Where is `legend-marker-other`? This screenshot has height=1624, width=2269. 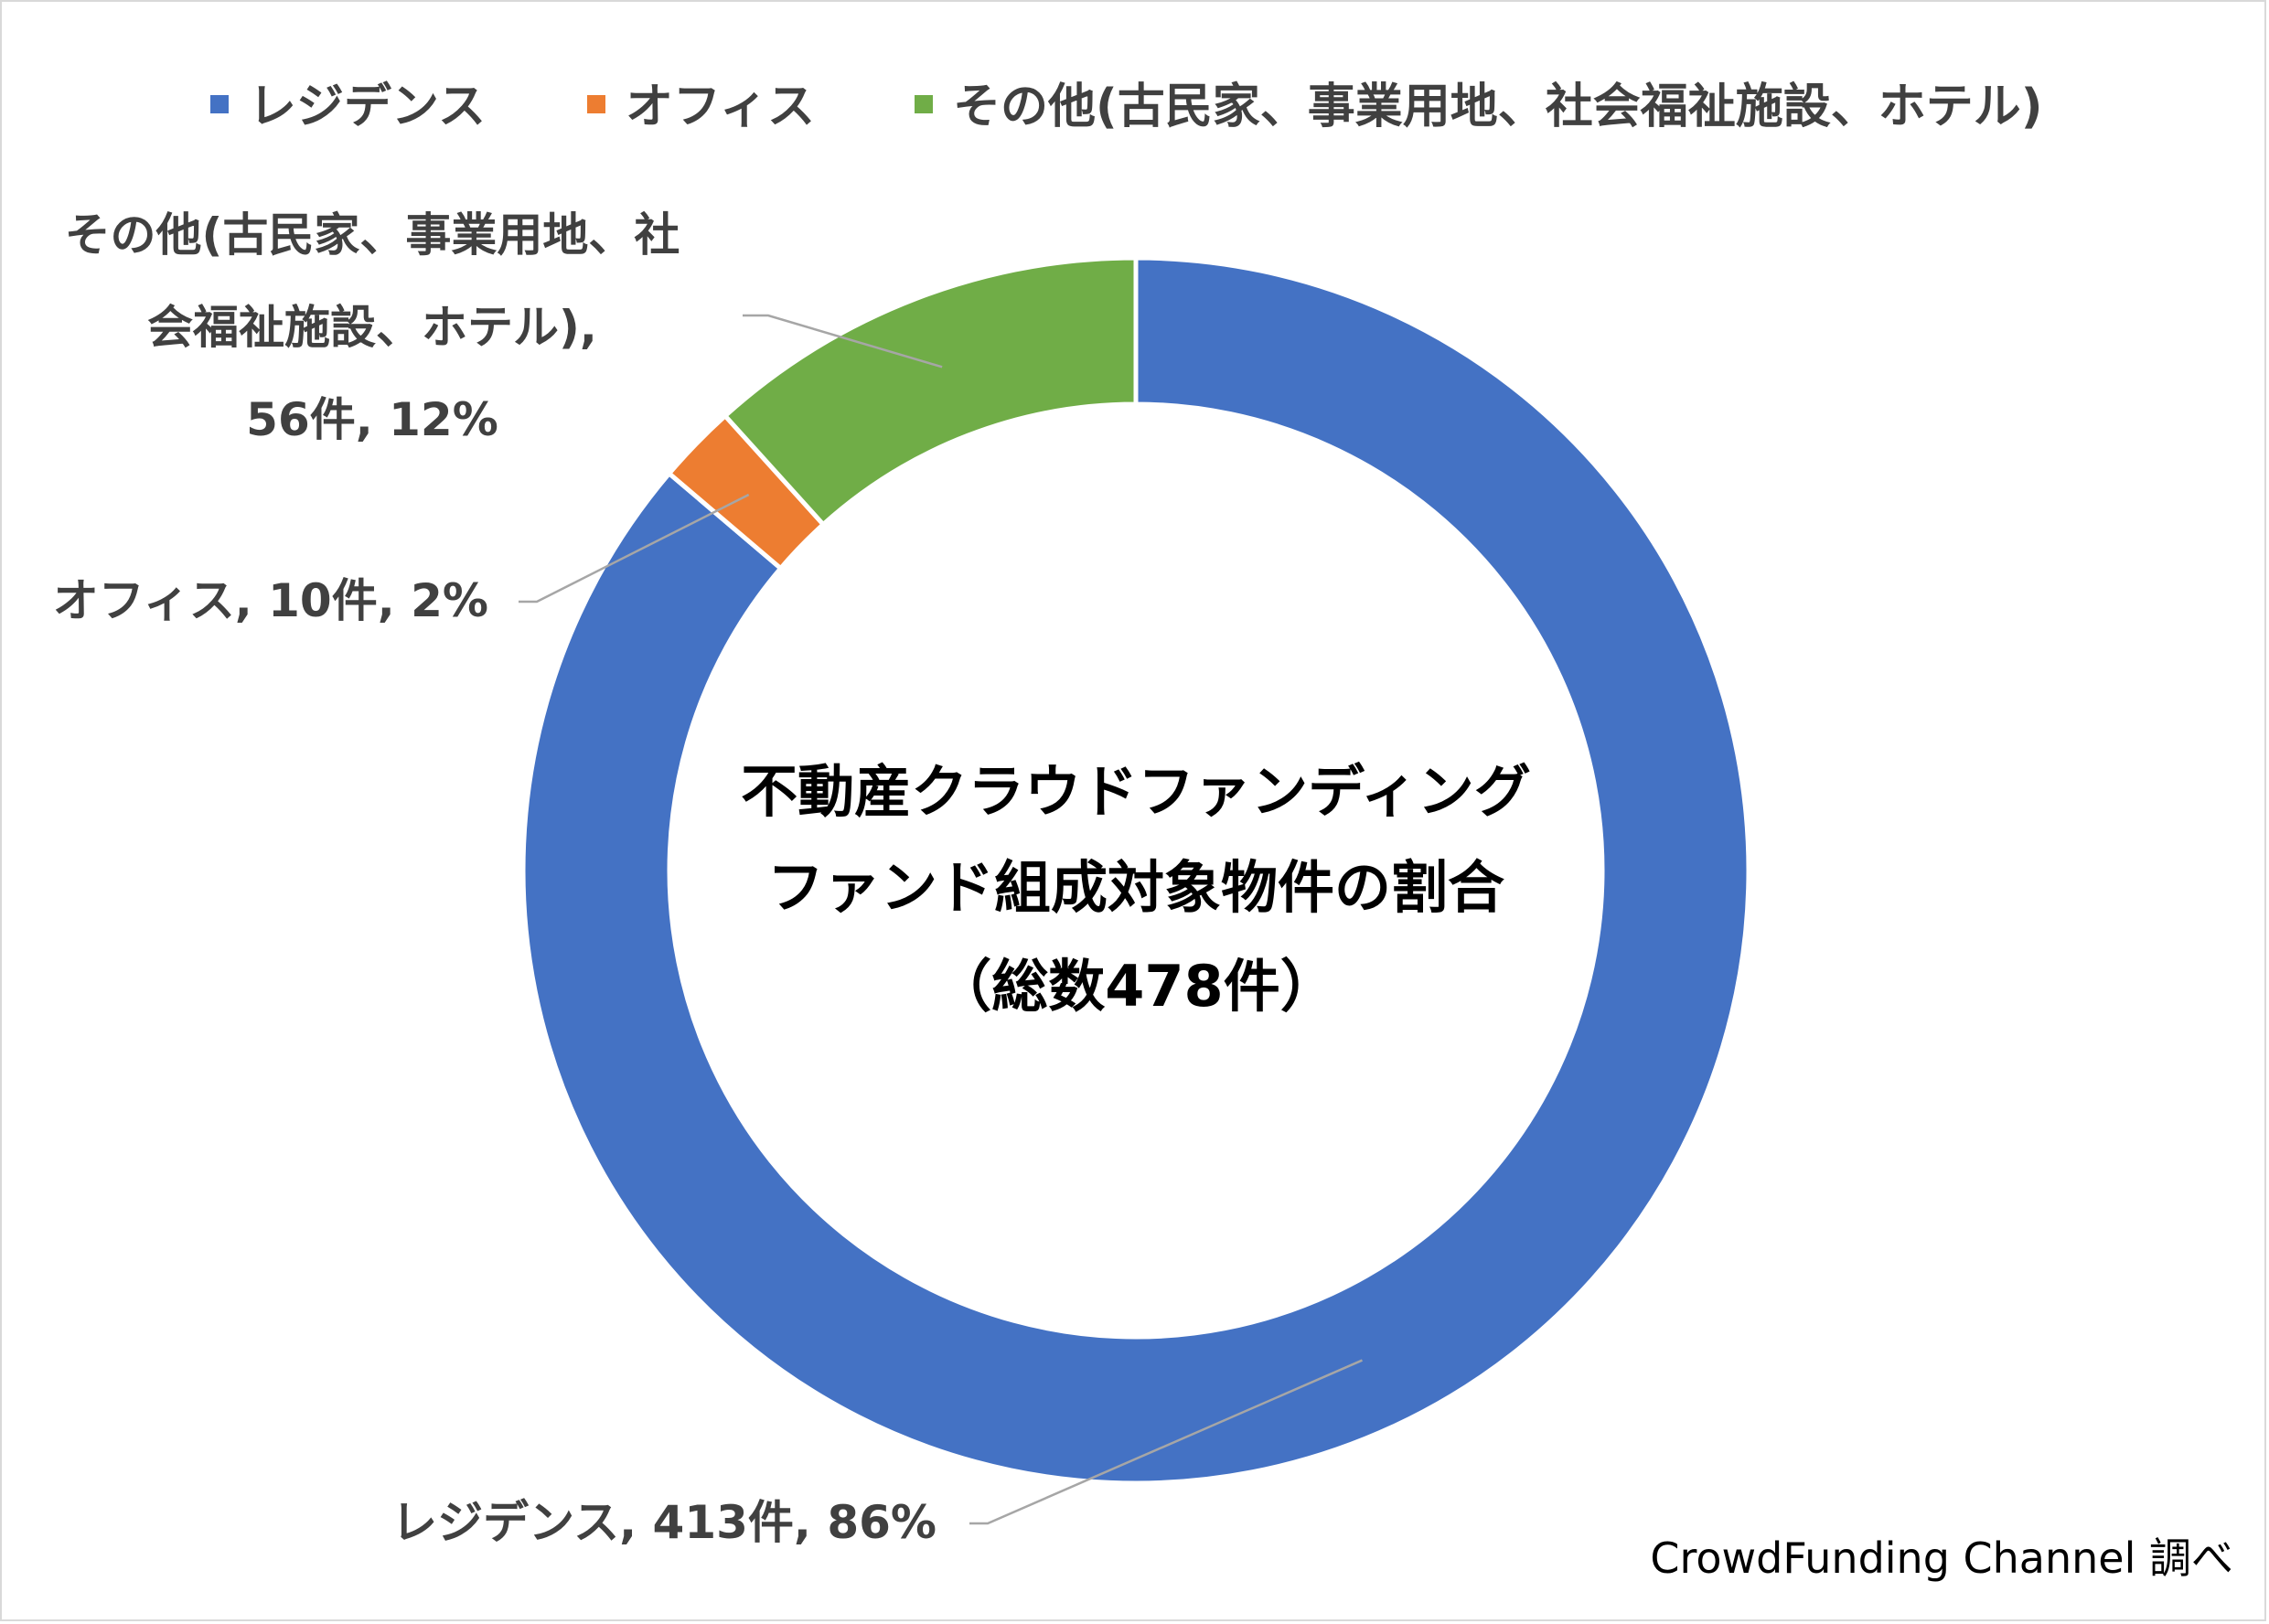
legend-marker-other is located at coordinates (924, 104).